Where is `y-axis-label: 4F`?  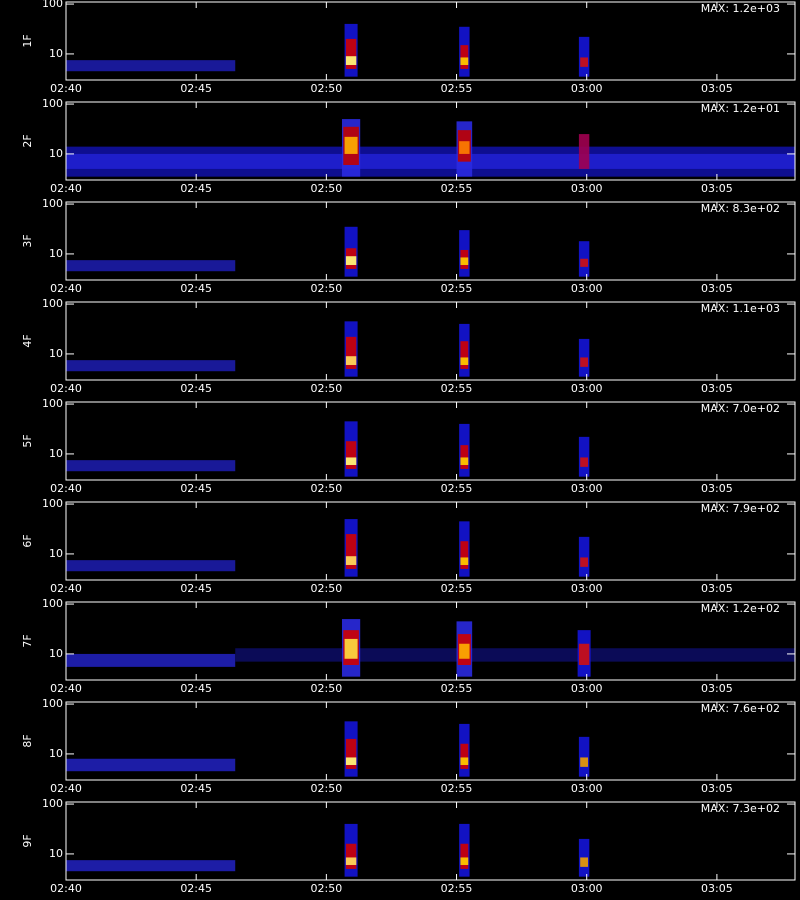
y-axis-label: 4F is located at coordinates (27, 340).